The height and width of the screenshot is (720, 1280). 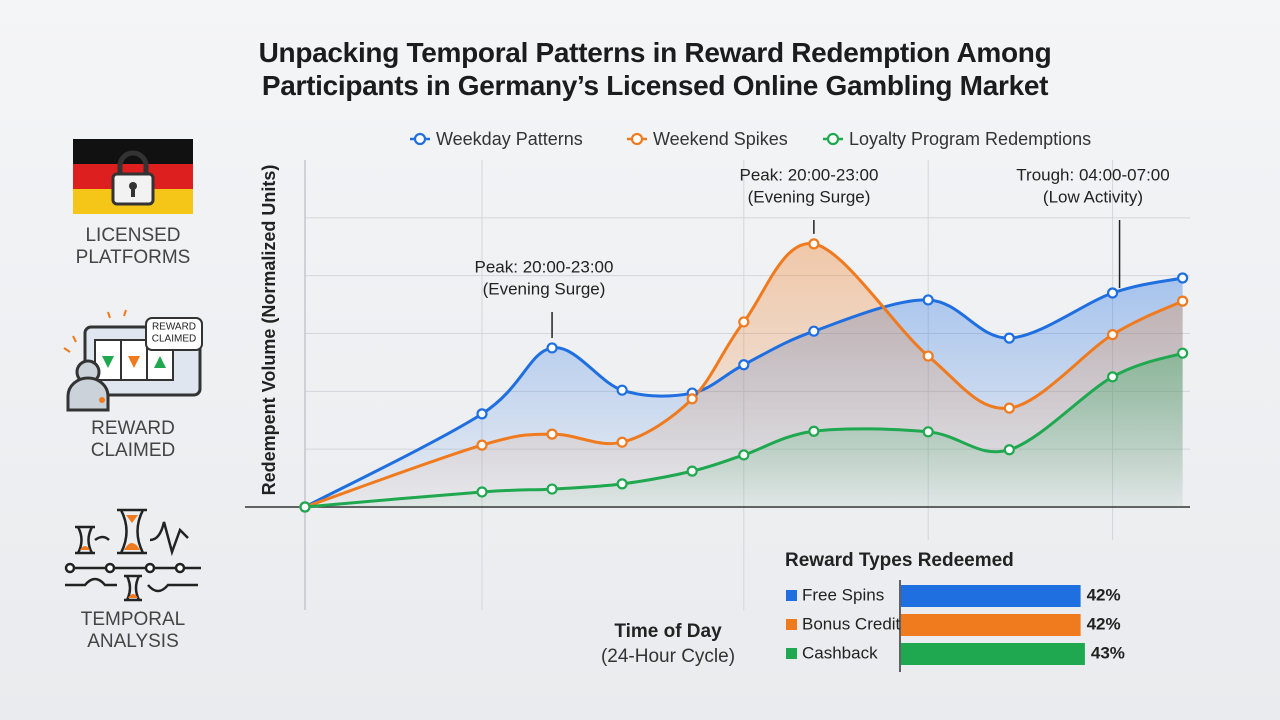 What do you see at coordinates (1092, 174) in the screenshot?
I see `annotation: Trough: 04:00-07:00` at bounding box center [1092, 174].